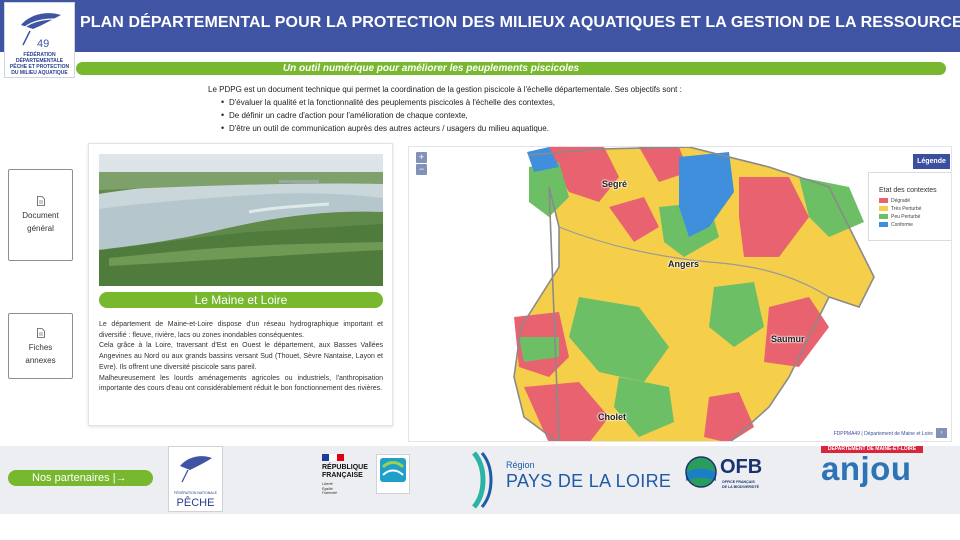 This screenshot has height=540, width=960. I want to click on legend-item: Dégradé, so click(915, 201).